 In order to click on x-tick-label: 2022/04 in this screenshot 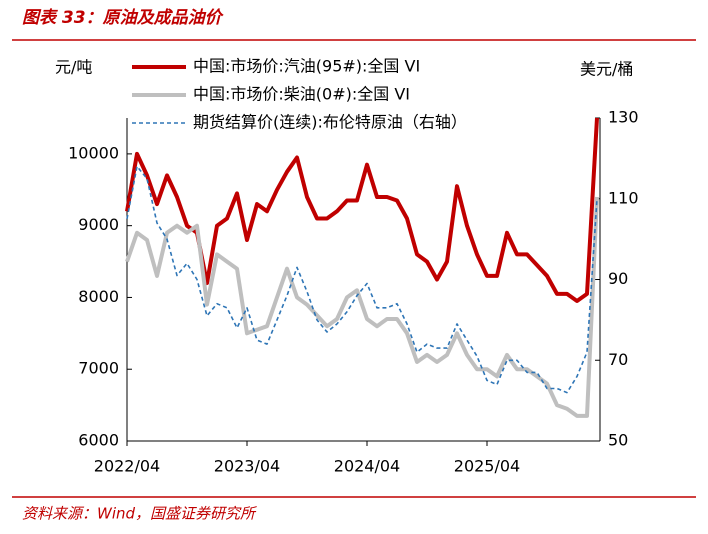, I will do `click(127, 466)`.